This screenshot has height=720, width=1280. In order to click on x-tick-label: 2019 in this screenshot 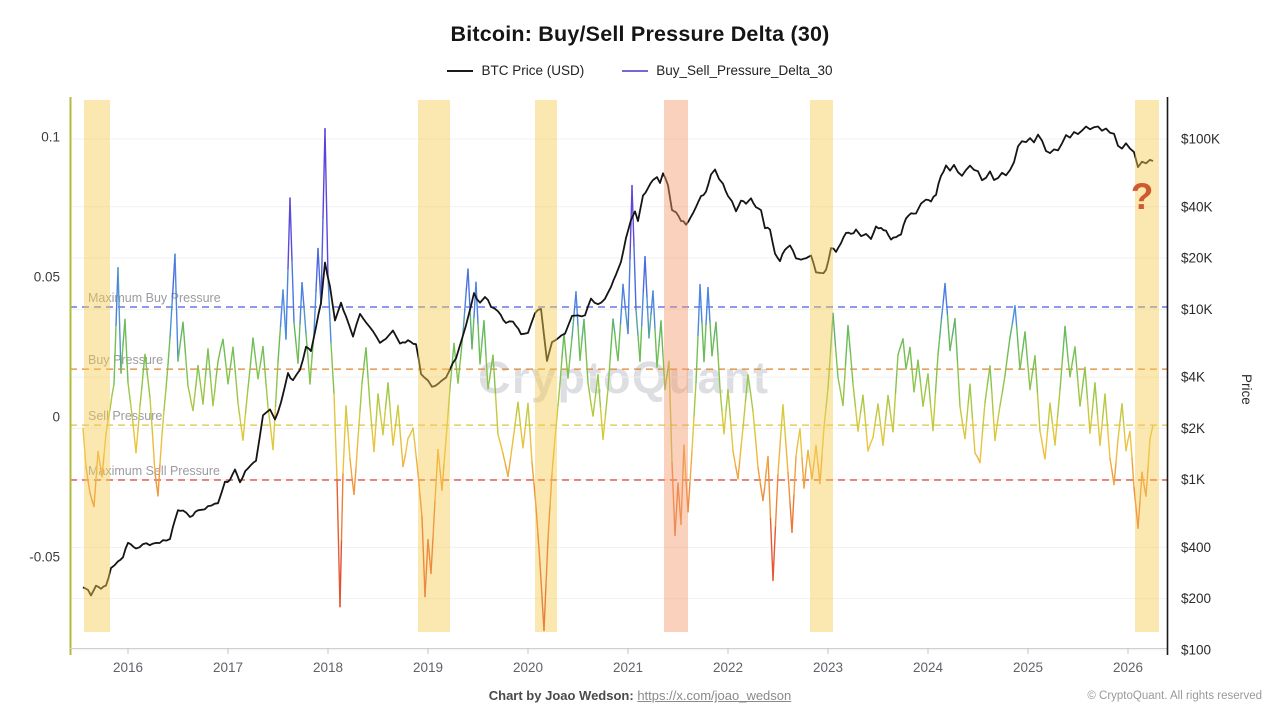, I will do `click(428, 667)`.